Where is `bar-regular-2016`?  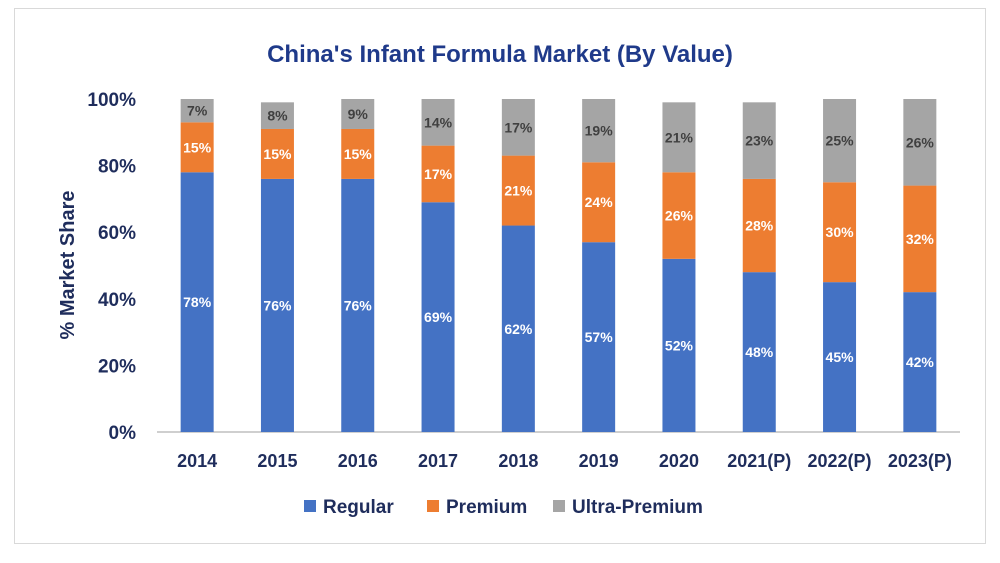 bar-regular-2016 is located at coordinates (358, 305).